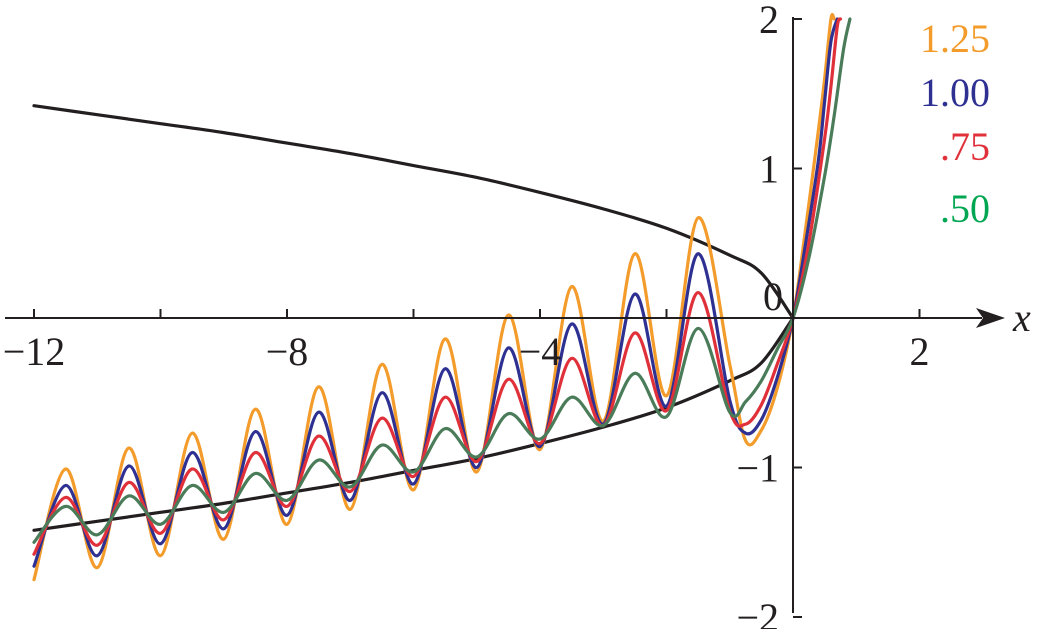 The width and height of the screenshot is (1037, 629). I want to click on x-tick-label: −8, so click(287, 351).